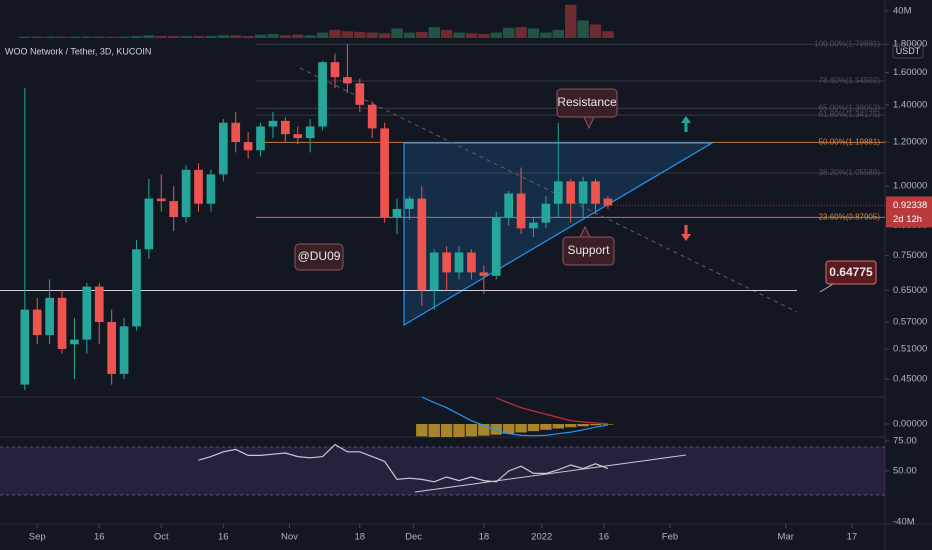 This screenshot has height=550, width=932. I want to click on callout-pointer, so click(585, 231).